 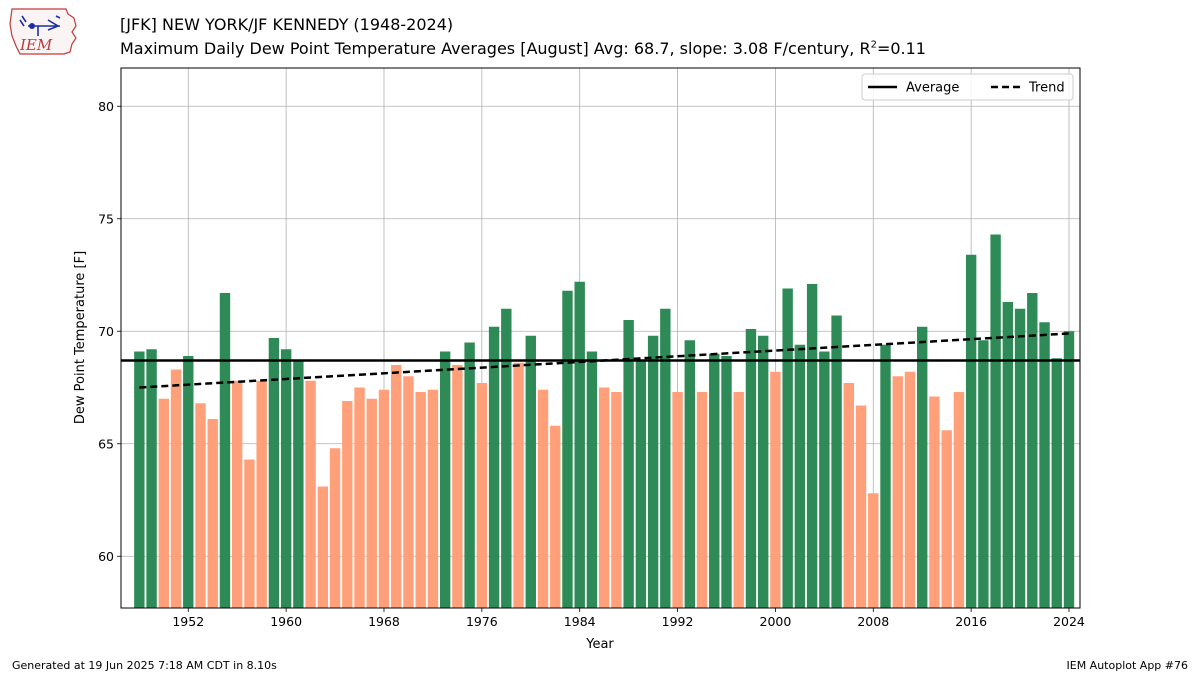 I want to click on bar-2012, so click(x=922, y=467).